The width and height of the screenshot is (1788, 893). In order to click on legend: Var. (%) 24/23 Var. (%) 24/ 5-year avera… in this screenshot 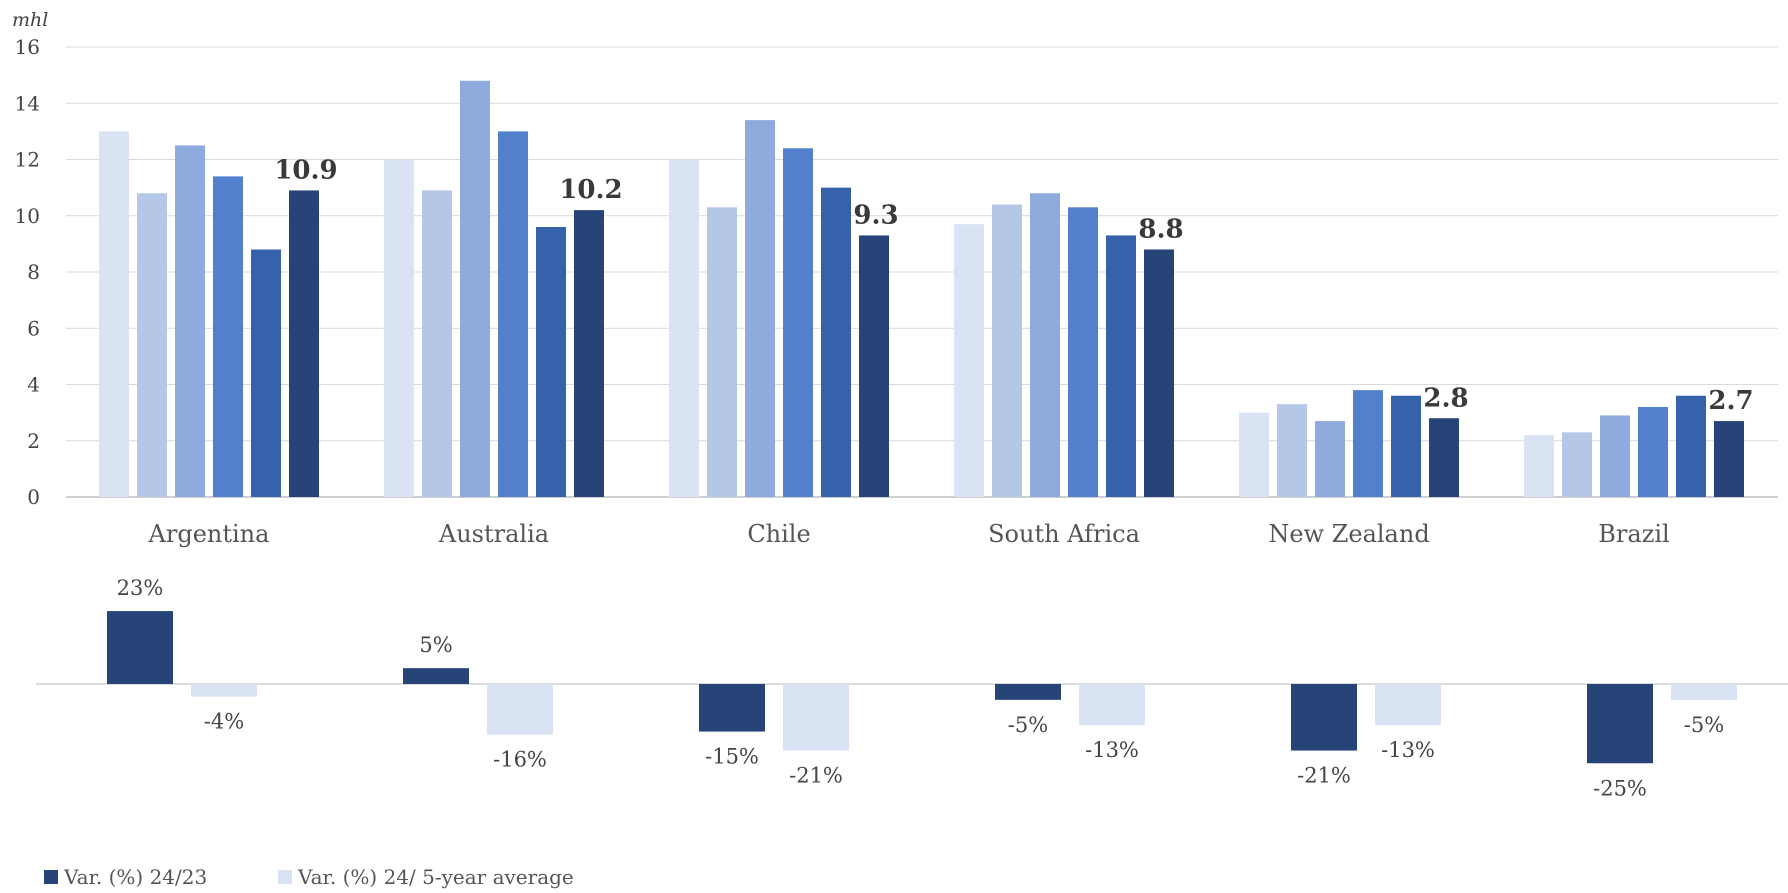, I will do `click(309, 877)`.